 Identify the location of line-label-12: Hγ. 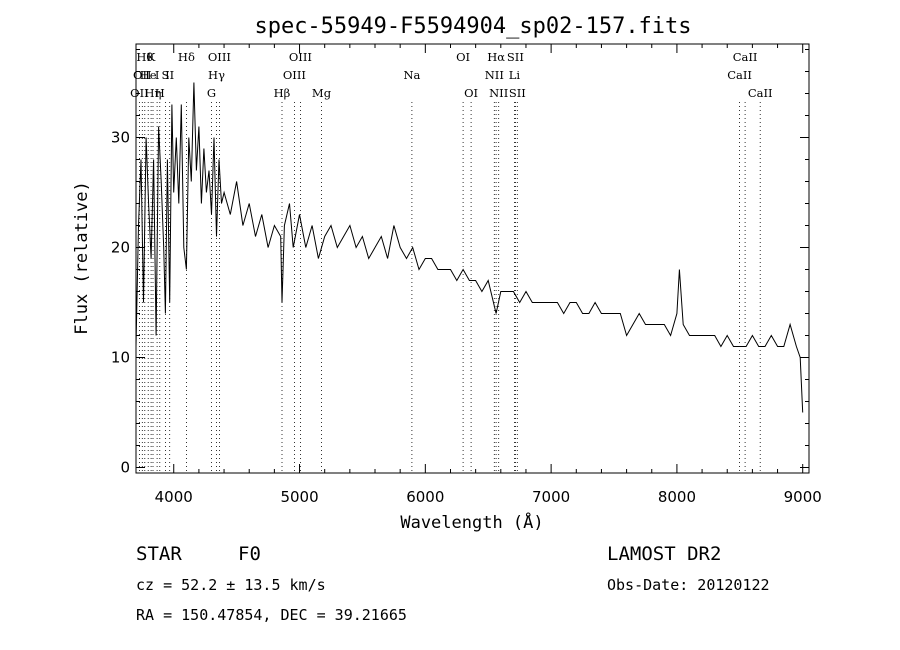
(216, 75).